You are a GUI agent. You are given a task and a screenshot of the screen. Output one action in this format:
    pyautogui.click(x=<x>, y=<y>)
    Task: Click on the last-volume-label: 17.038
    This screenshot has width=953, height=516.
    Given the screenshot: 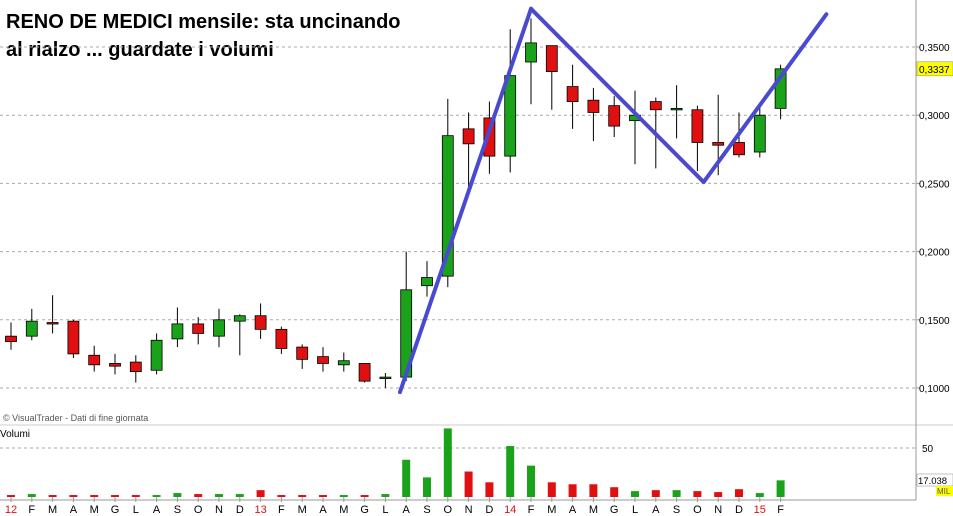 What is the action you would take?
    pyautogui.click(x=932, y=481)
    